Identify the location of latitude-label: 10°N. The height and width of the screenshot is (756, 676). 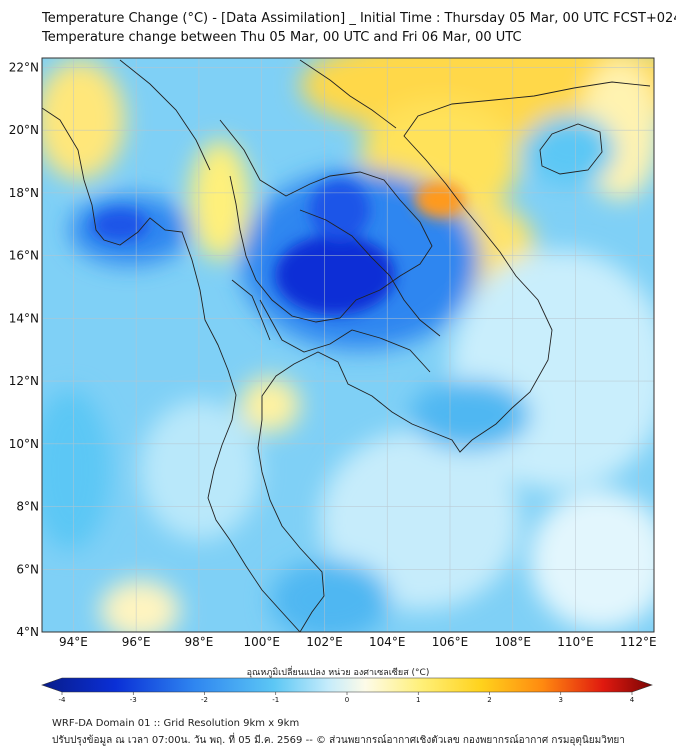
(24, 444).